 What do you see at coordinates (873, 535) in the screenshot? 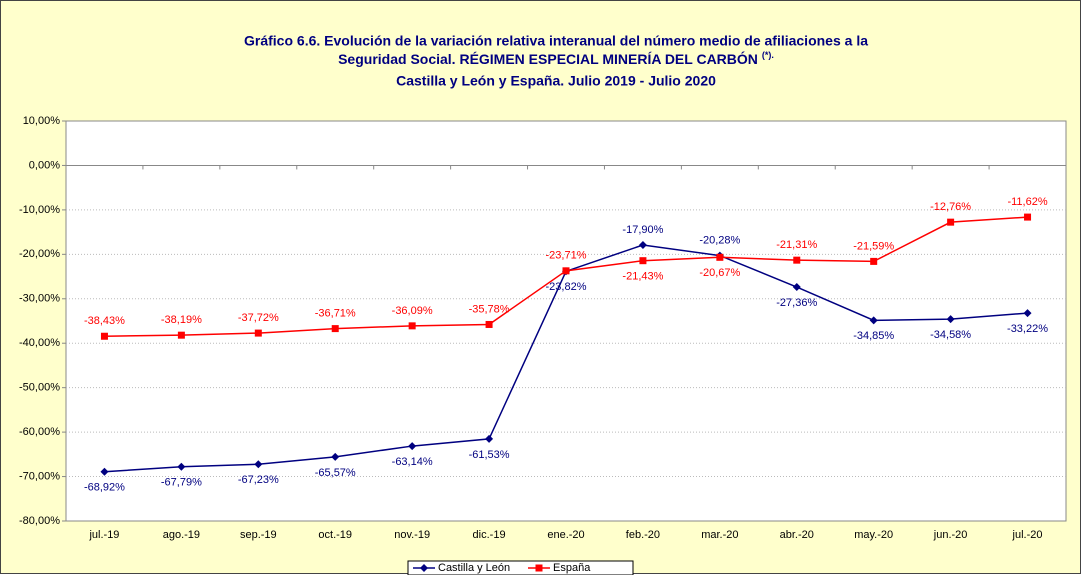
I see `x-tick-label: may.-20` at bounding box center [873, 535].